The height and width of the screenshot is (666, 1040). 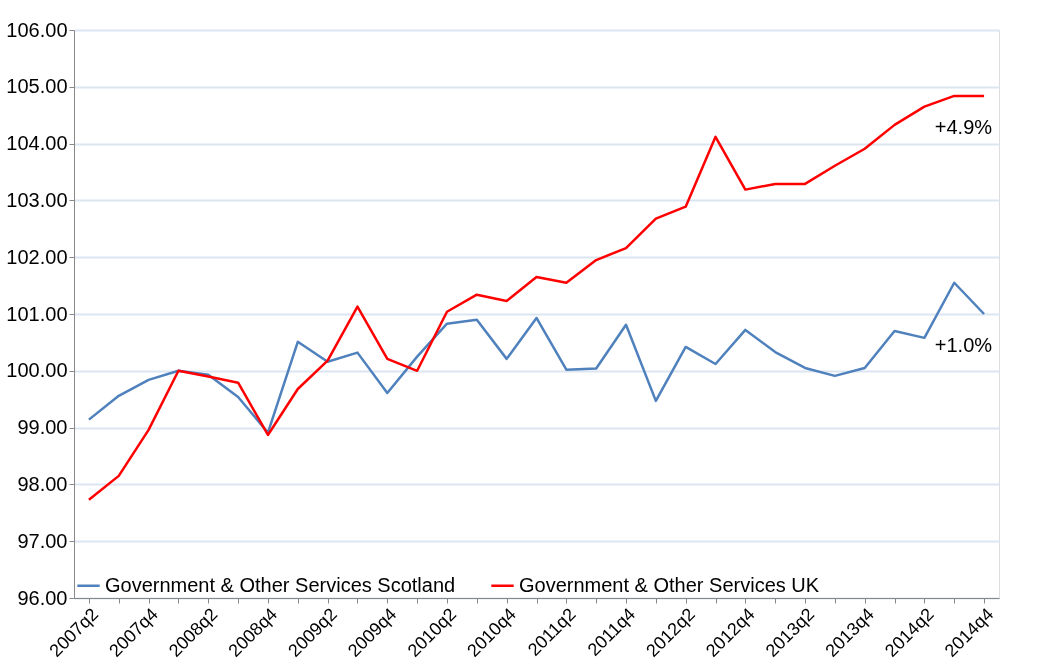 I want to click on y-tick-label: 106.00, so click(x=37, y=29).